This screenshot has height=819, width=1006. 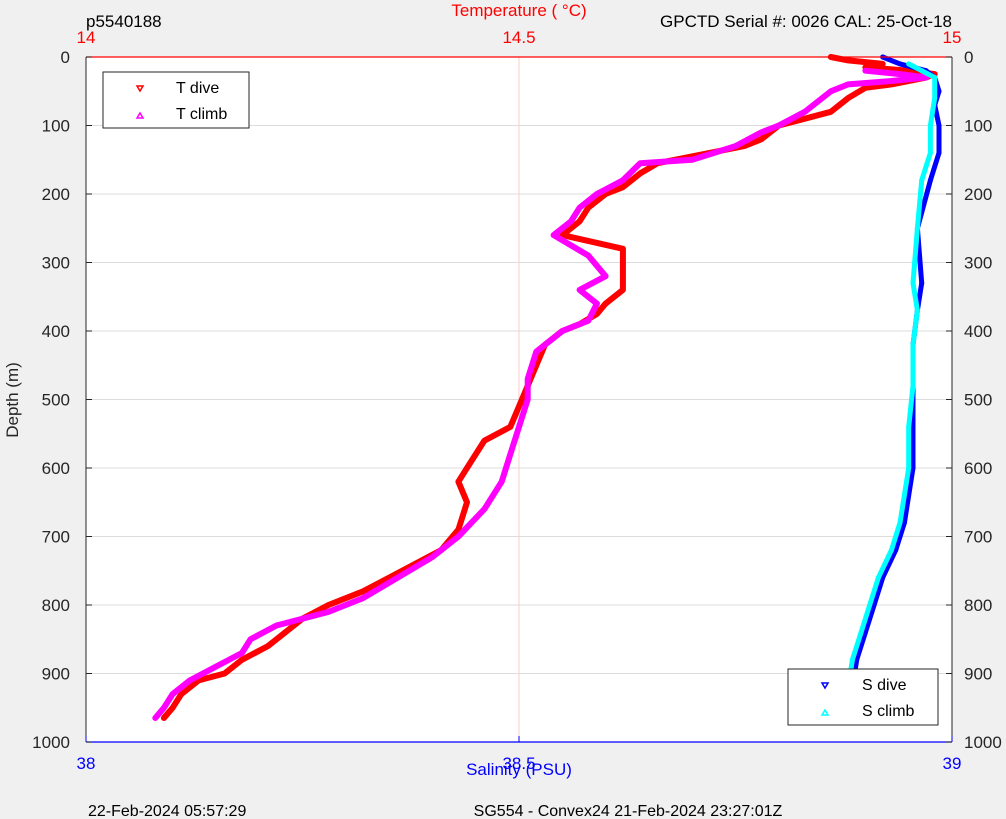 What do you see at coordinates (978, 468) in the screenshot?
I see `y-tick-right-600: 600` at bounding box center [978, 468].